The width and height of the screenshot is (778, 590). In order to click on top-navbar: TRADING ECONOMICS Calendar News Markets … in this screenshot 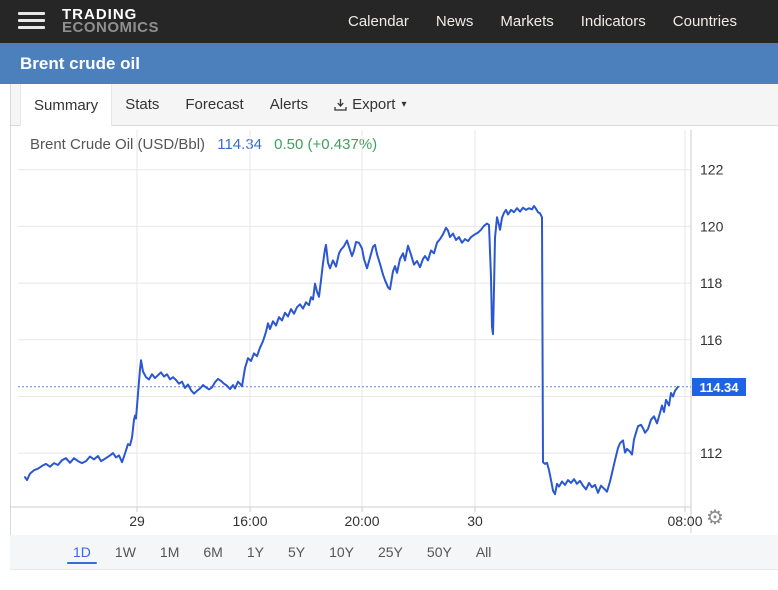, I will do `click(389, 21)`.